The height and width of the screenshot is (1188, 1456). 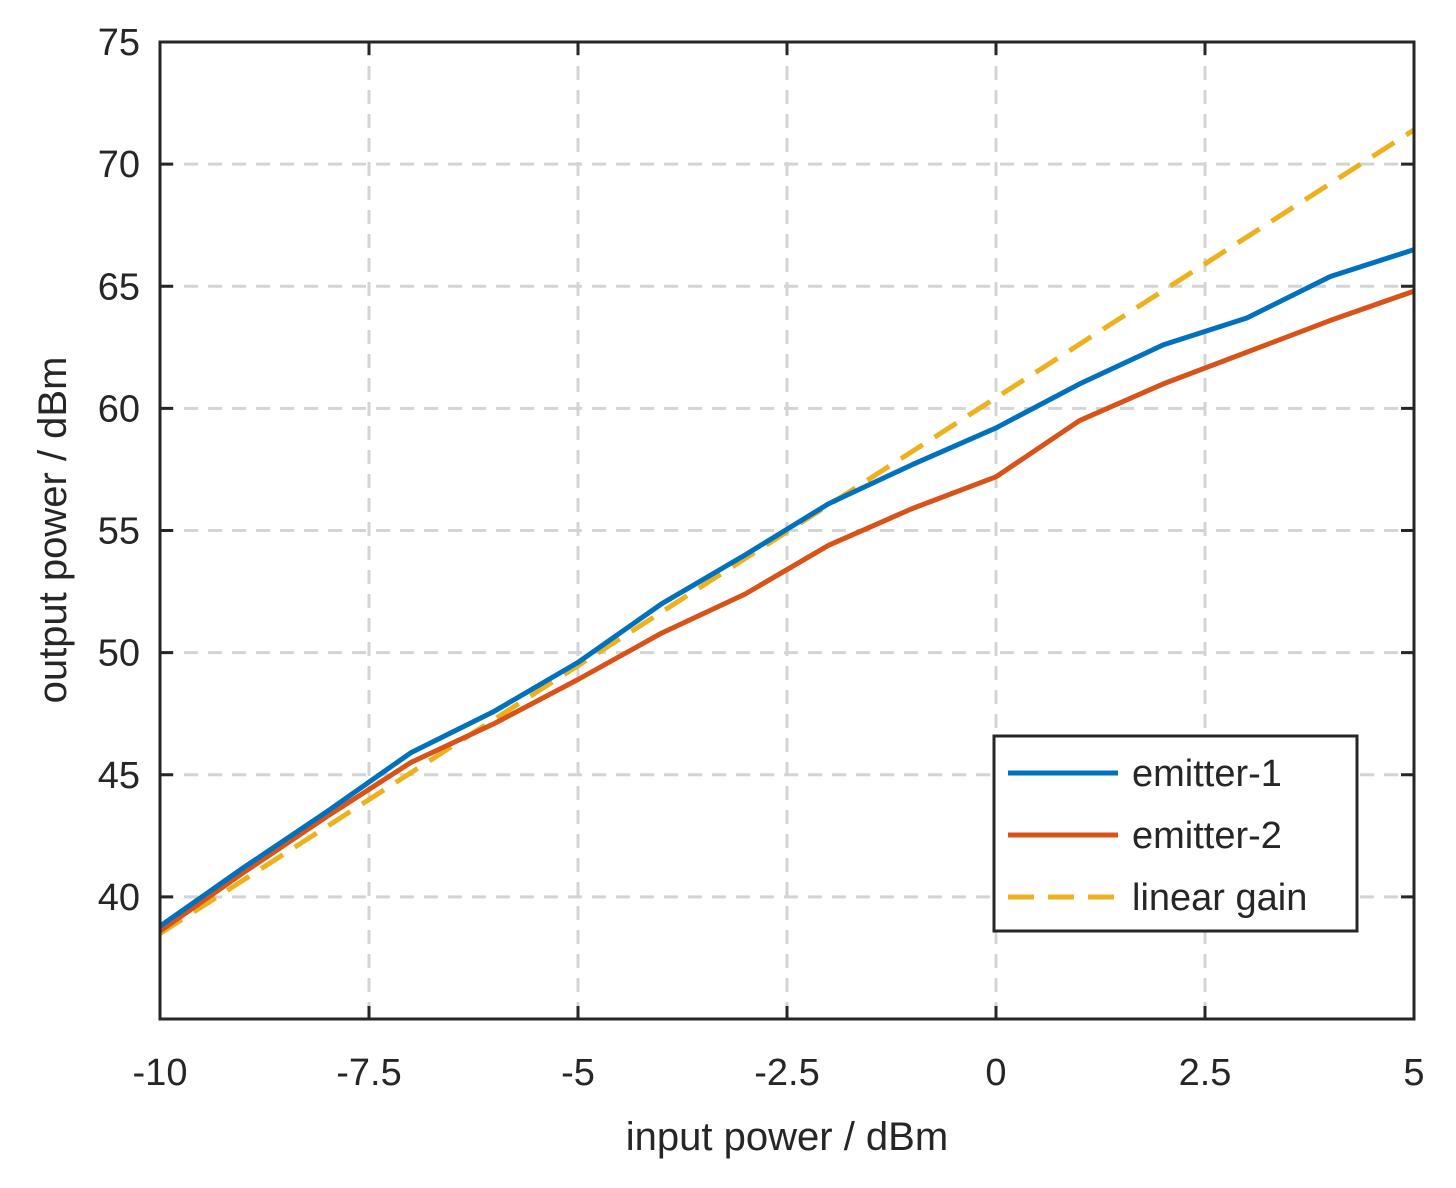 I want to click on legend: emitter-1 emitter-2 linear gain, so click(x=1175, y=833).